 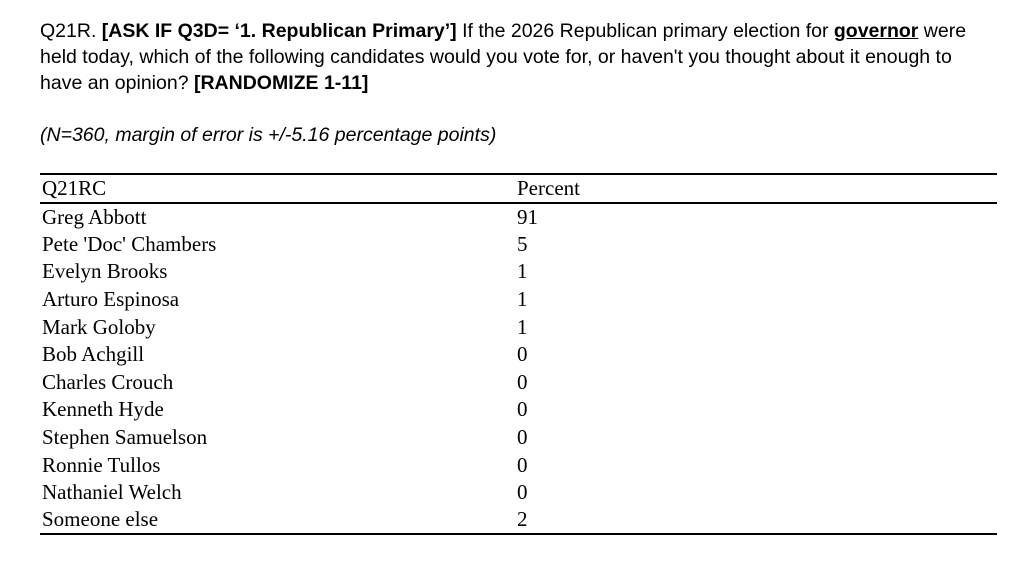 I want to click on table-row: Stephen Samuelson 0, so click(x=518, y=438).